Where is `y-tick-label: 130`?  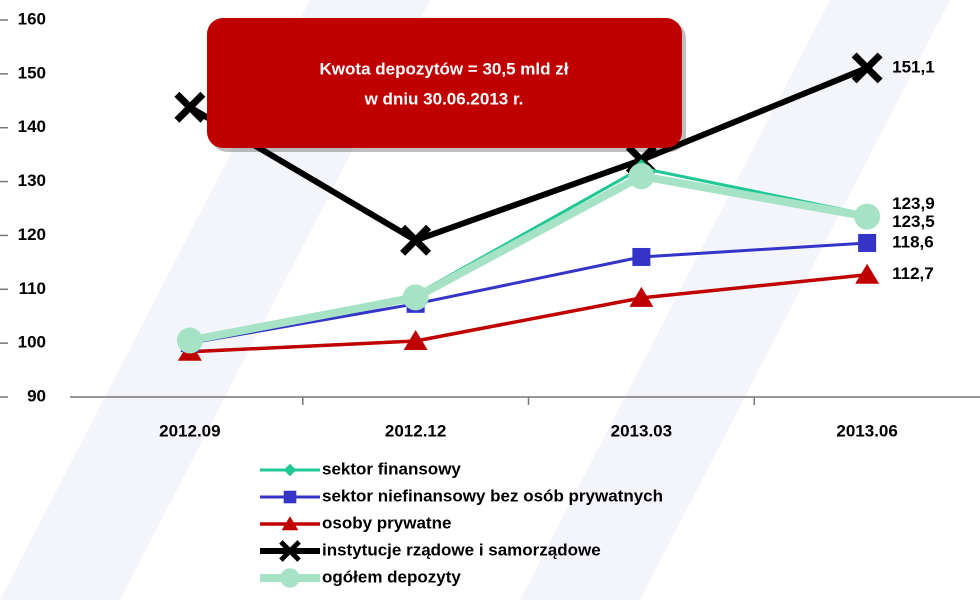
y-tick-label: 130 is located at coordinates (32, 180).